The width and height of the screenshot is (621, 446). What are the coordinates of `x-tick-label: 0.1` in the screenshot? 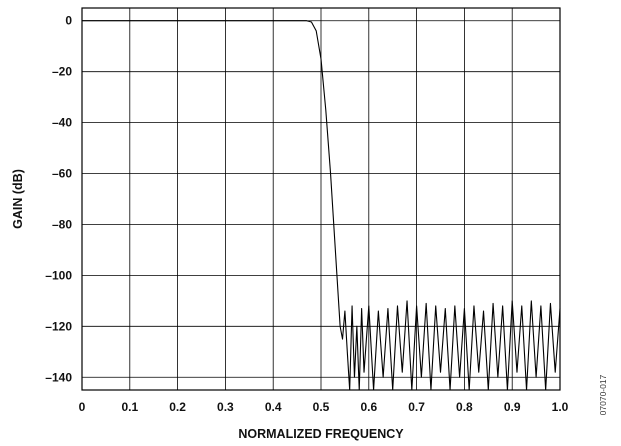 It's located at (129, 407).